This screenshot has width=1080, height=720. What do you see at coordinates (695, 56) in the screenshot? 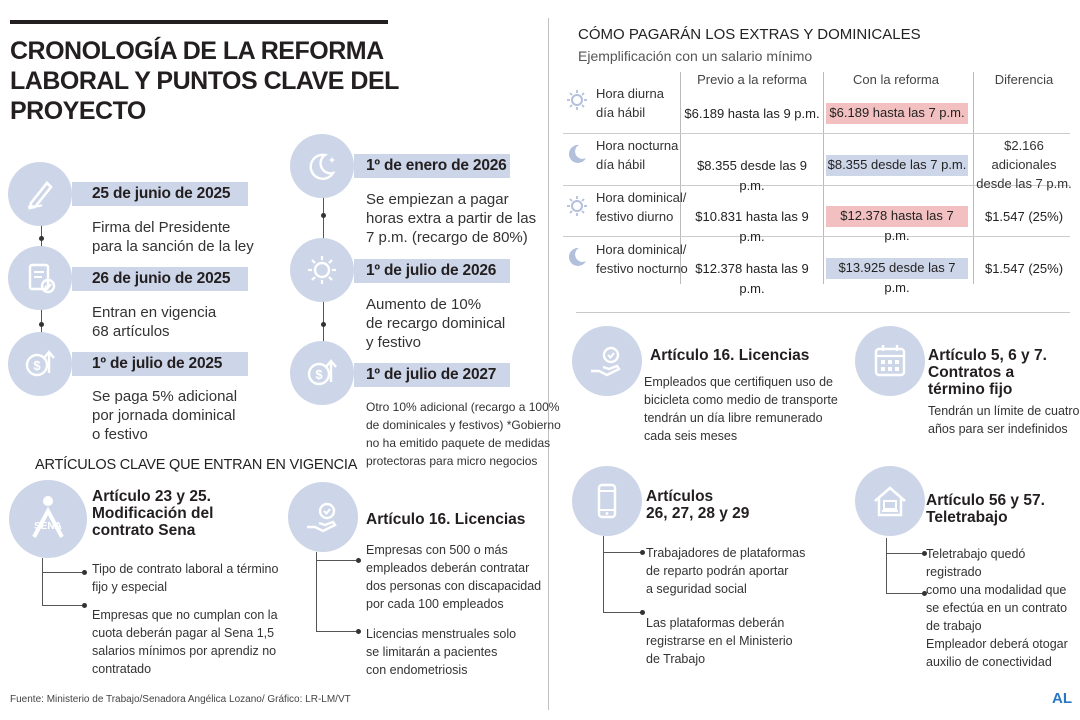
I see `table-subheading: Ejemplificación con un salario mínimo` at bounding box center [695, 56].